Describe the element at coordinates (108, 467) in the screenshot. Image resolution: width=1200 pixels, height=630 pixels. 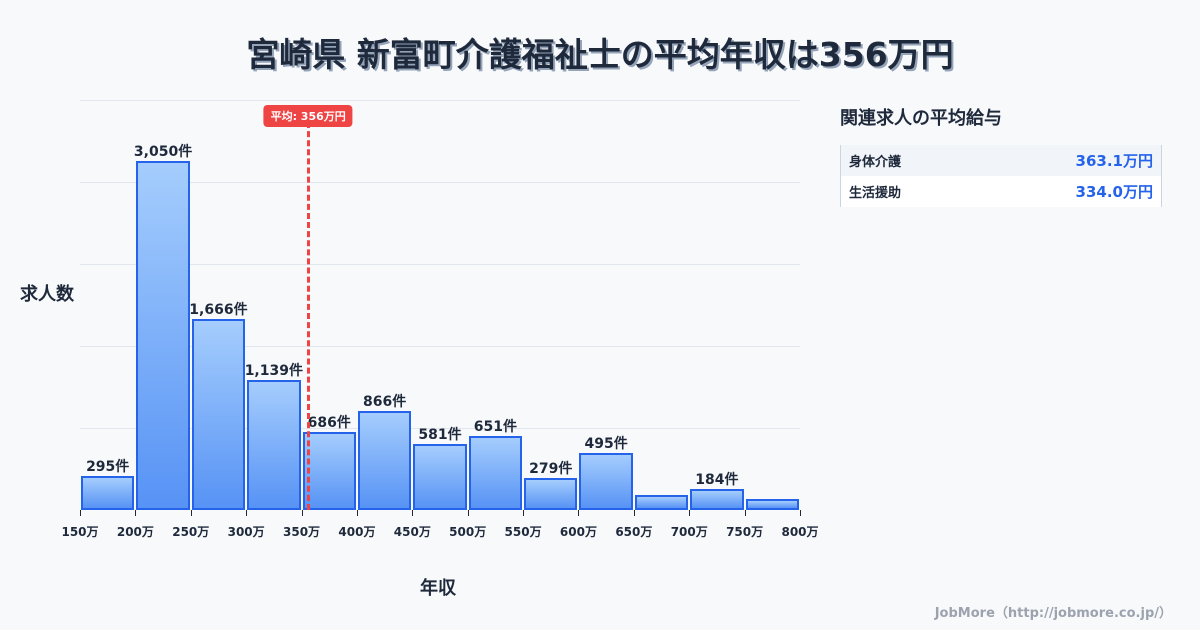
I see `bar-value-label: 295件` at that location.